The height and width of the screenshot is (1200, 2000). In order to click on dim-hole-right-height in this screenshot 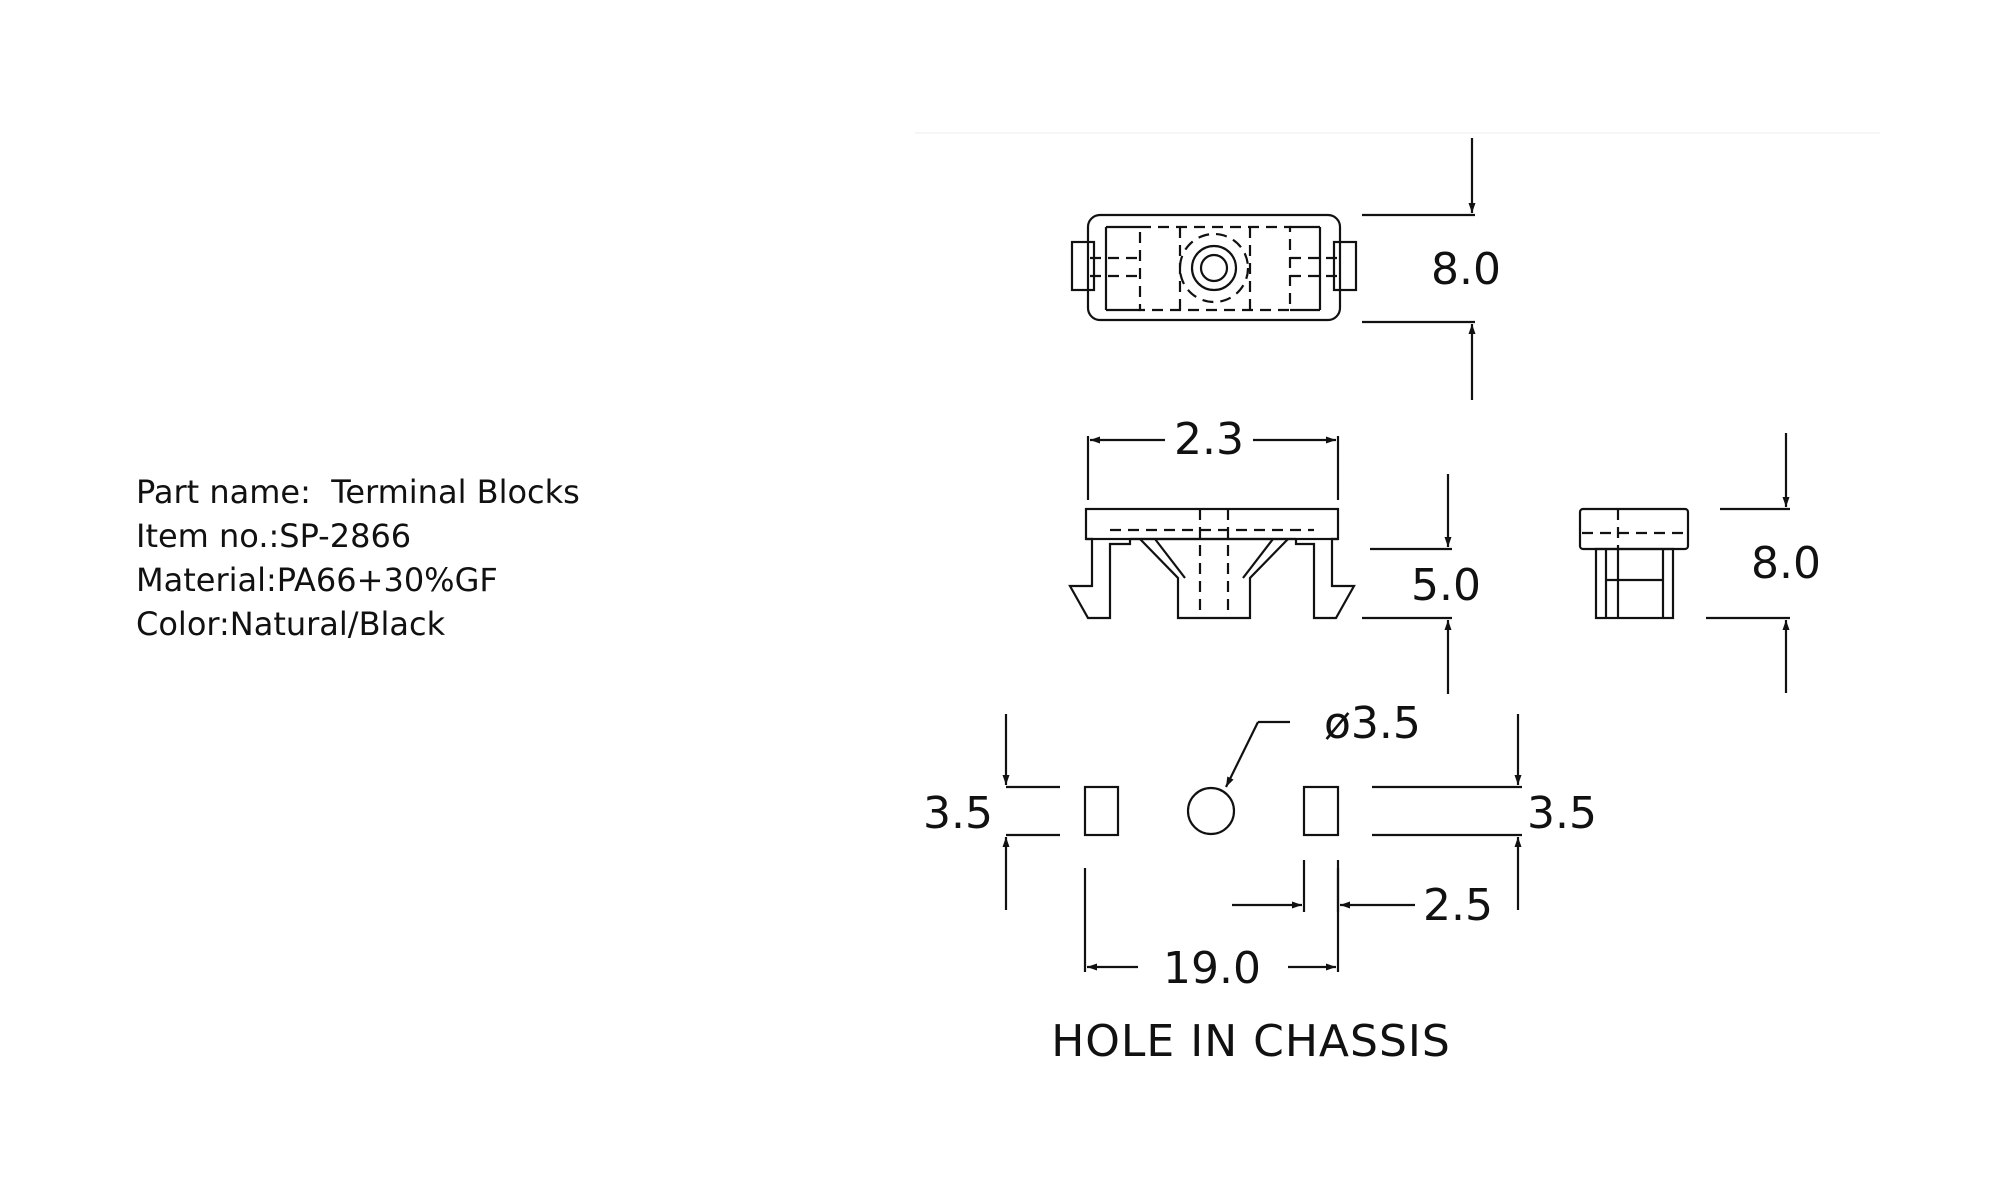, I will do `click(1447, 812)`.